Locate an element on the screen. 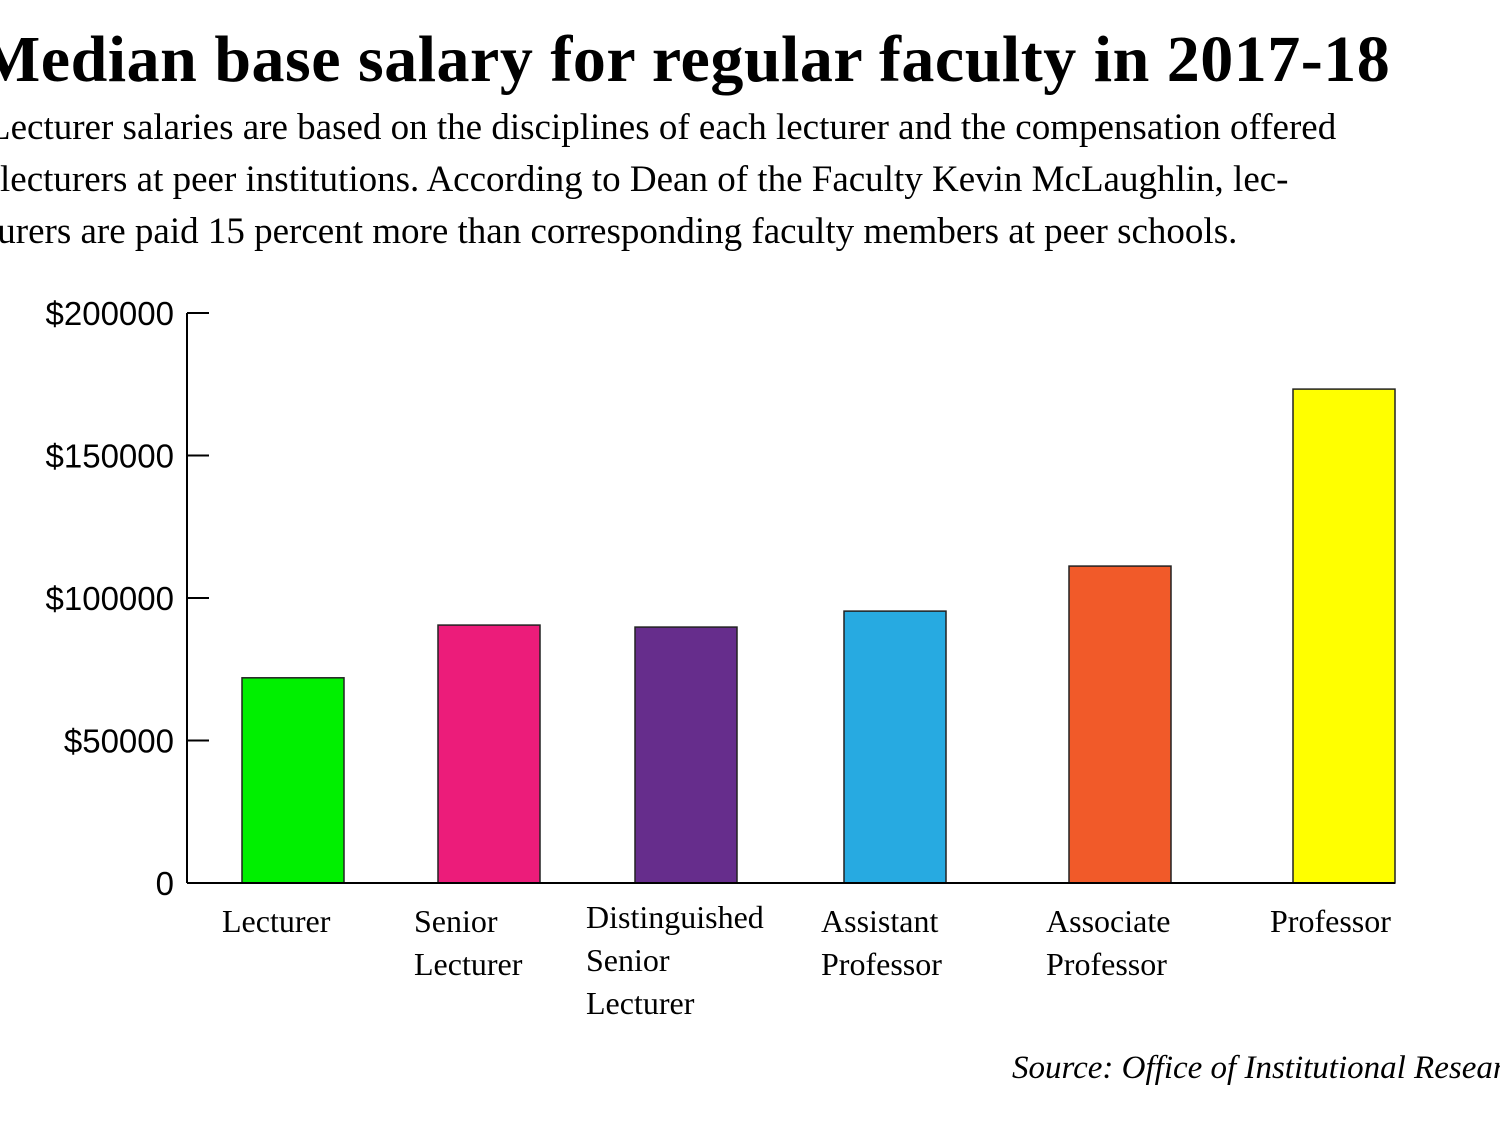  x-category-label: Distinguished is located at coordinates (675, 917).